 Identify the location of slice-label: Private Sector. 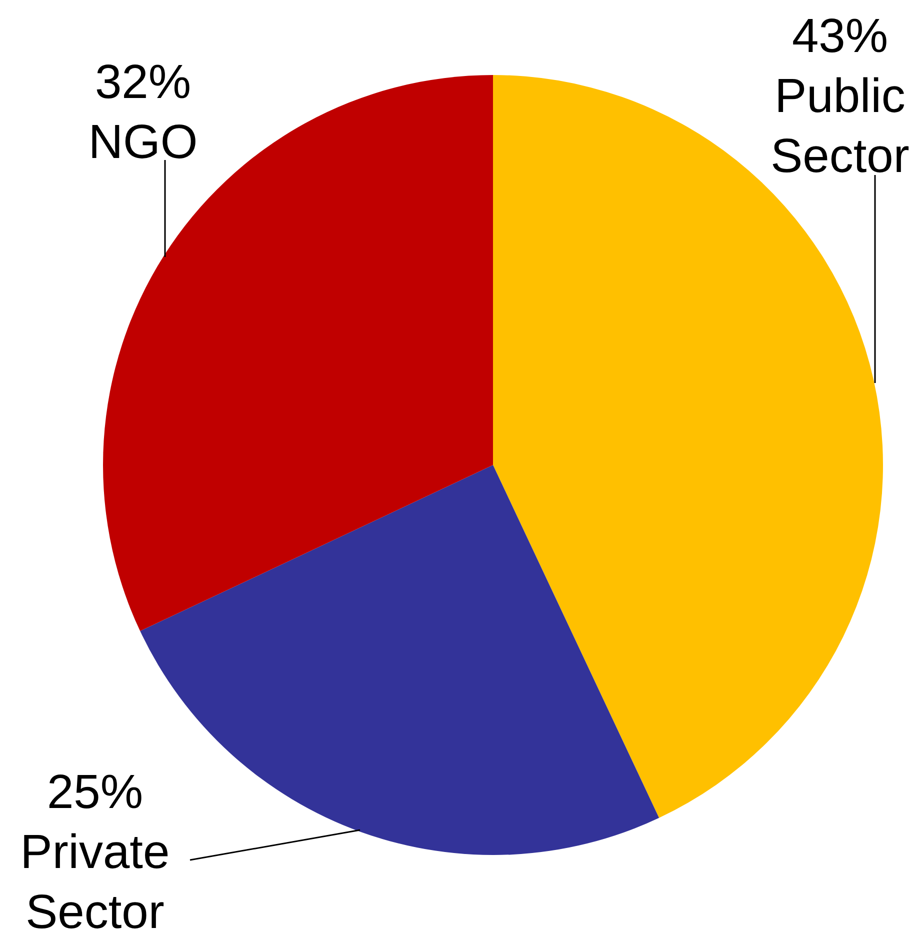
(95, 879).